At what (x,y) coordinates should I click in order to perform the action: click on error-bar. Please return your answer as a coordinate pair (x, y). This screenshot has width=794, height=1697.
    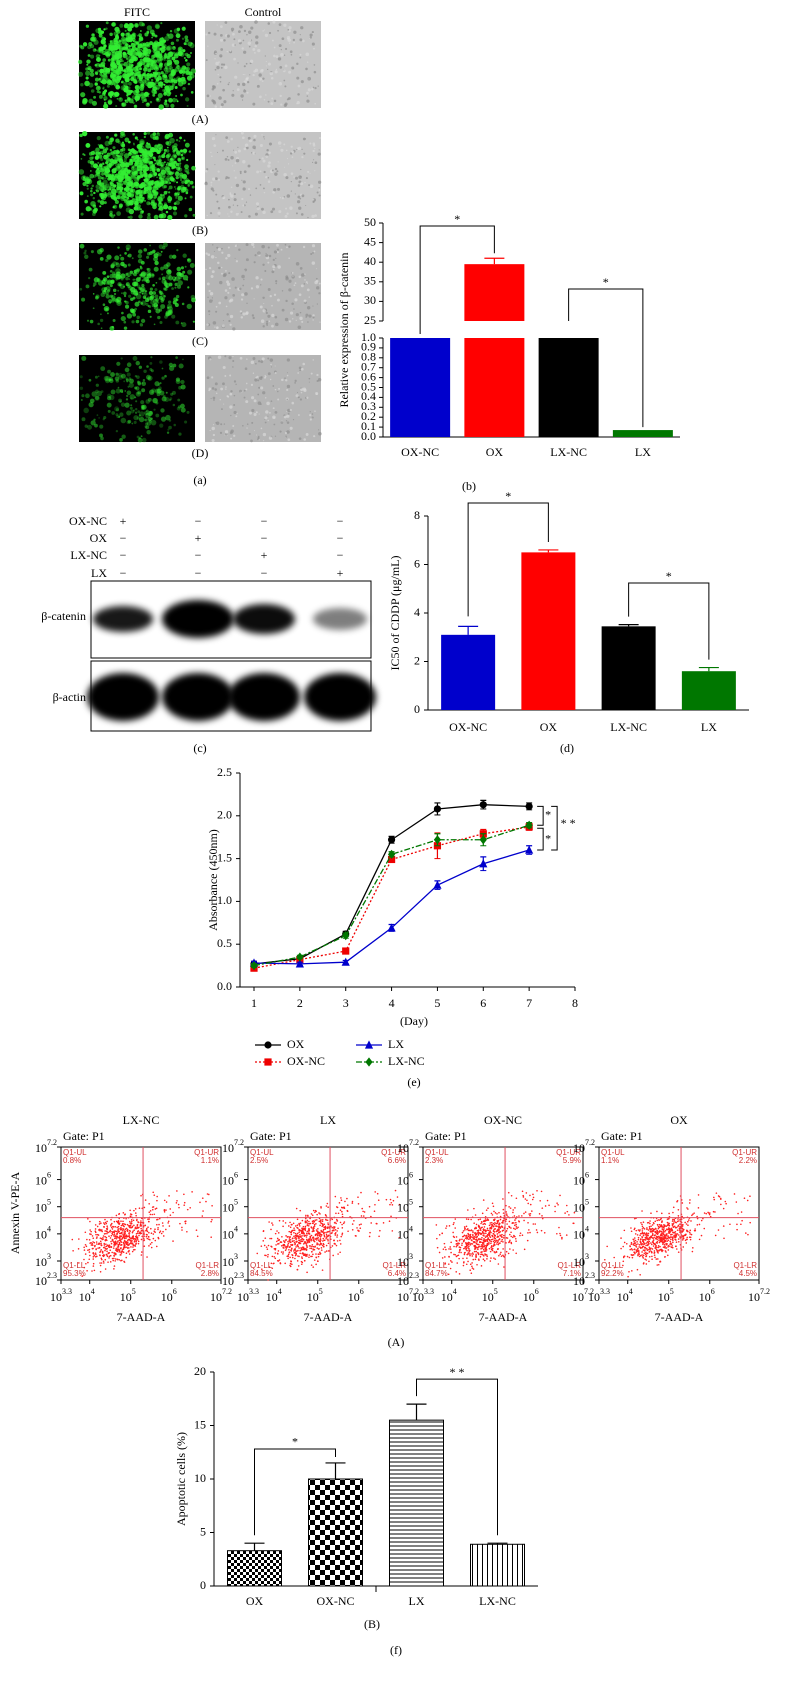
    Looking at the image, I should click on (336, 1471).